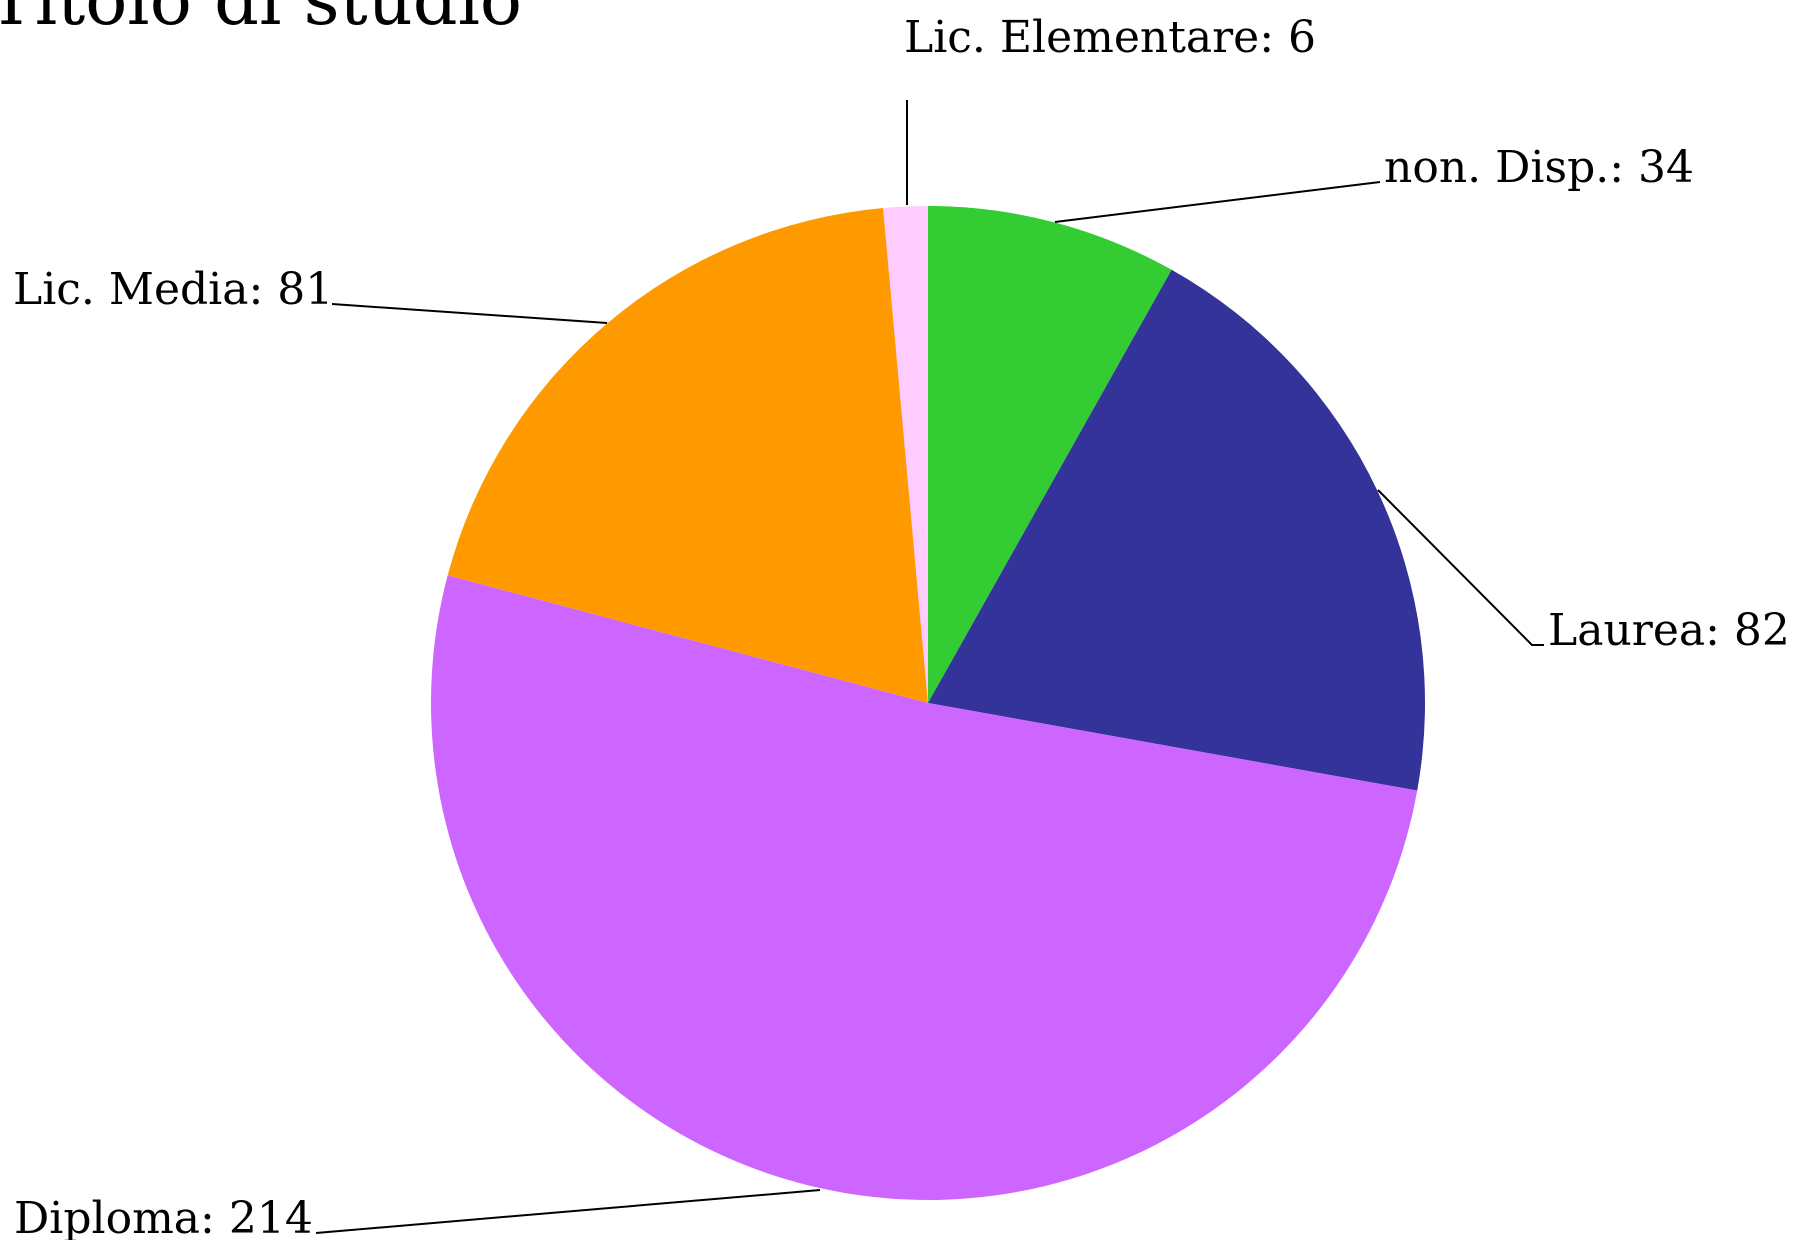 The width and height of the screenshot is (1798, 1240). Describe the element at coordinates (1539, 167) in the screenshot. I see `slice-label-non-disp: non. Disp.: 34` at that location.